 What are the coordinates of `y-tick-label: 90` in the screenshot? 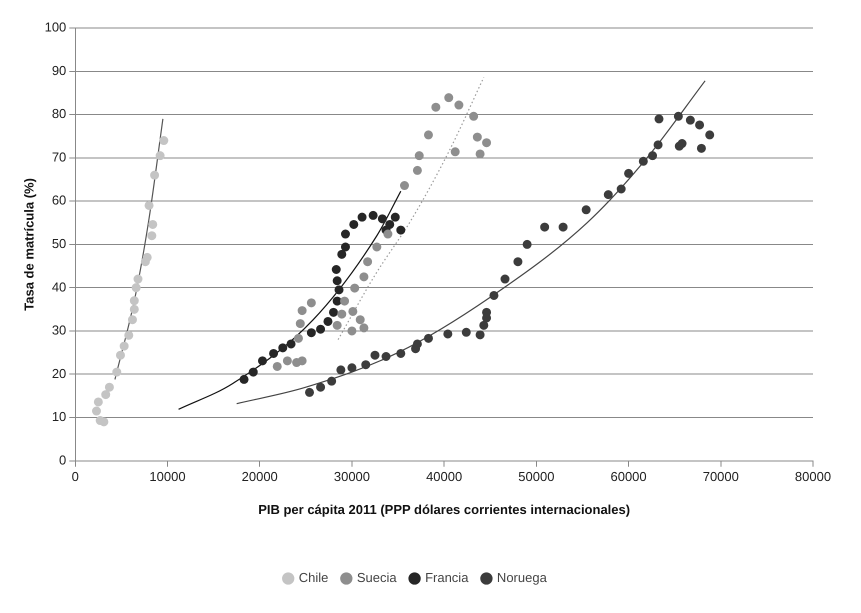 It's located at (59, 70).